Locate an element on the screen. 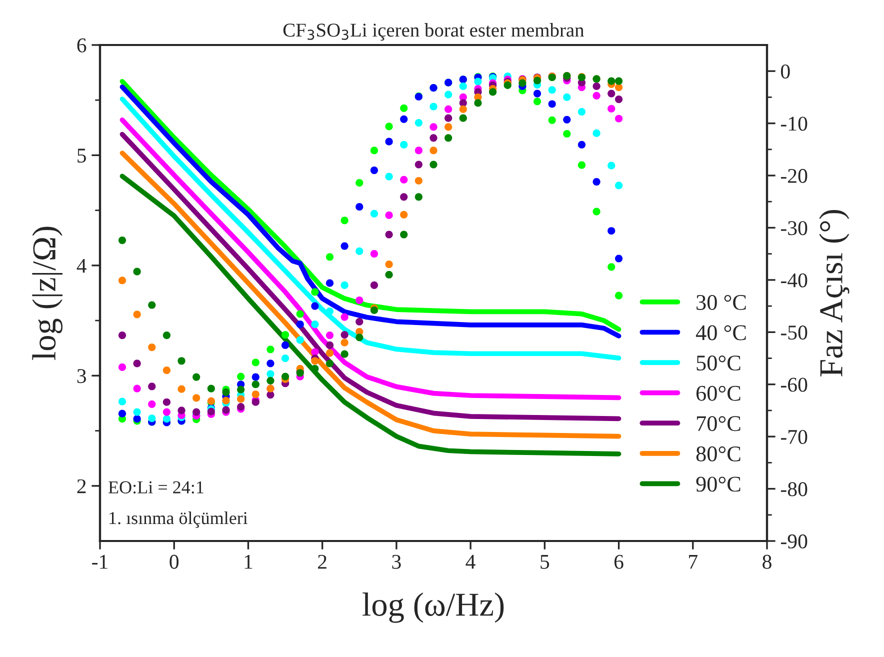 This screenshot has width=884, height=657. y2-tick-label: -60 is located at coordinates (794, 385).